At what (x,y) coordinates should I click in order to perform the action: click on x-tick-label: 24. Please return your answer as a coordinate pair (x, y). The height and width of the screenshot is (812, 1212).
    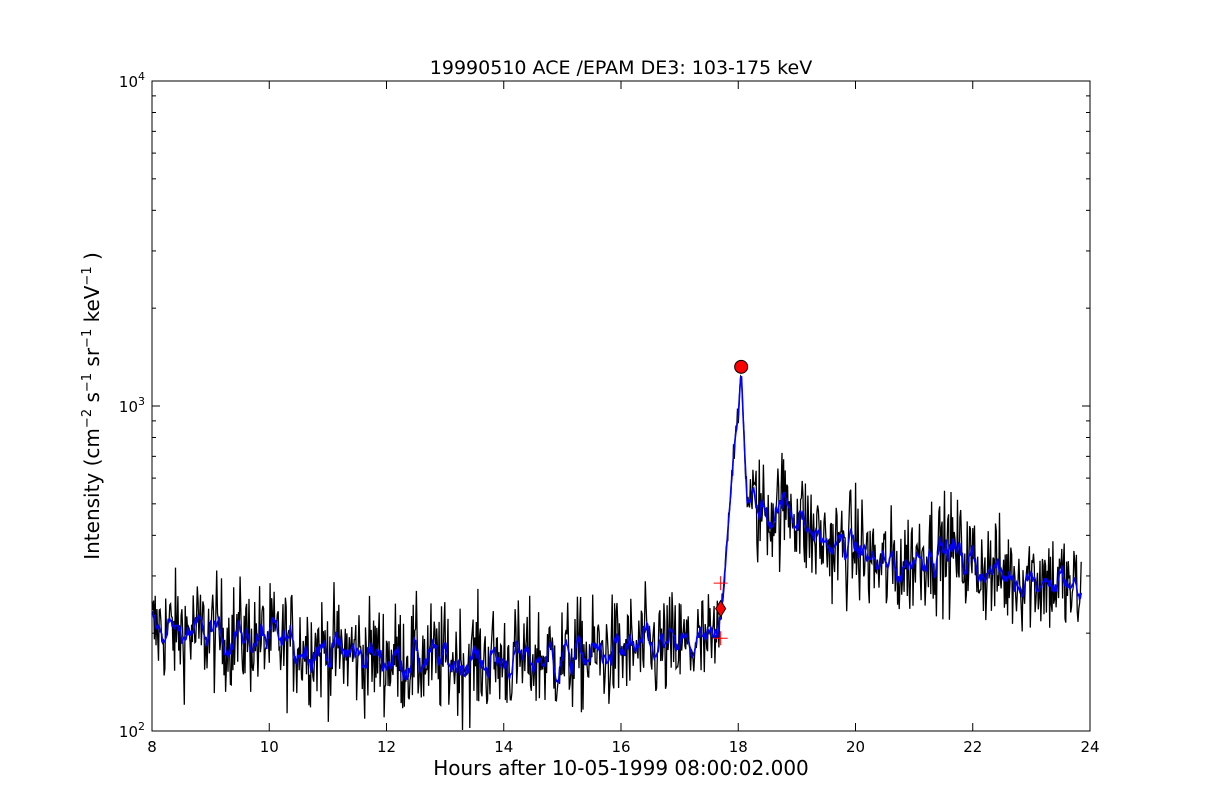
    Looking at the image, I should click on (1089, 747).